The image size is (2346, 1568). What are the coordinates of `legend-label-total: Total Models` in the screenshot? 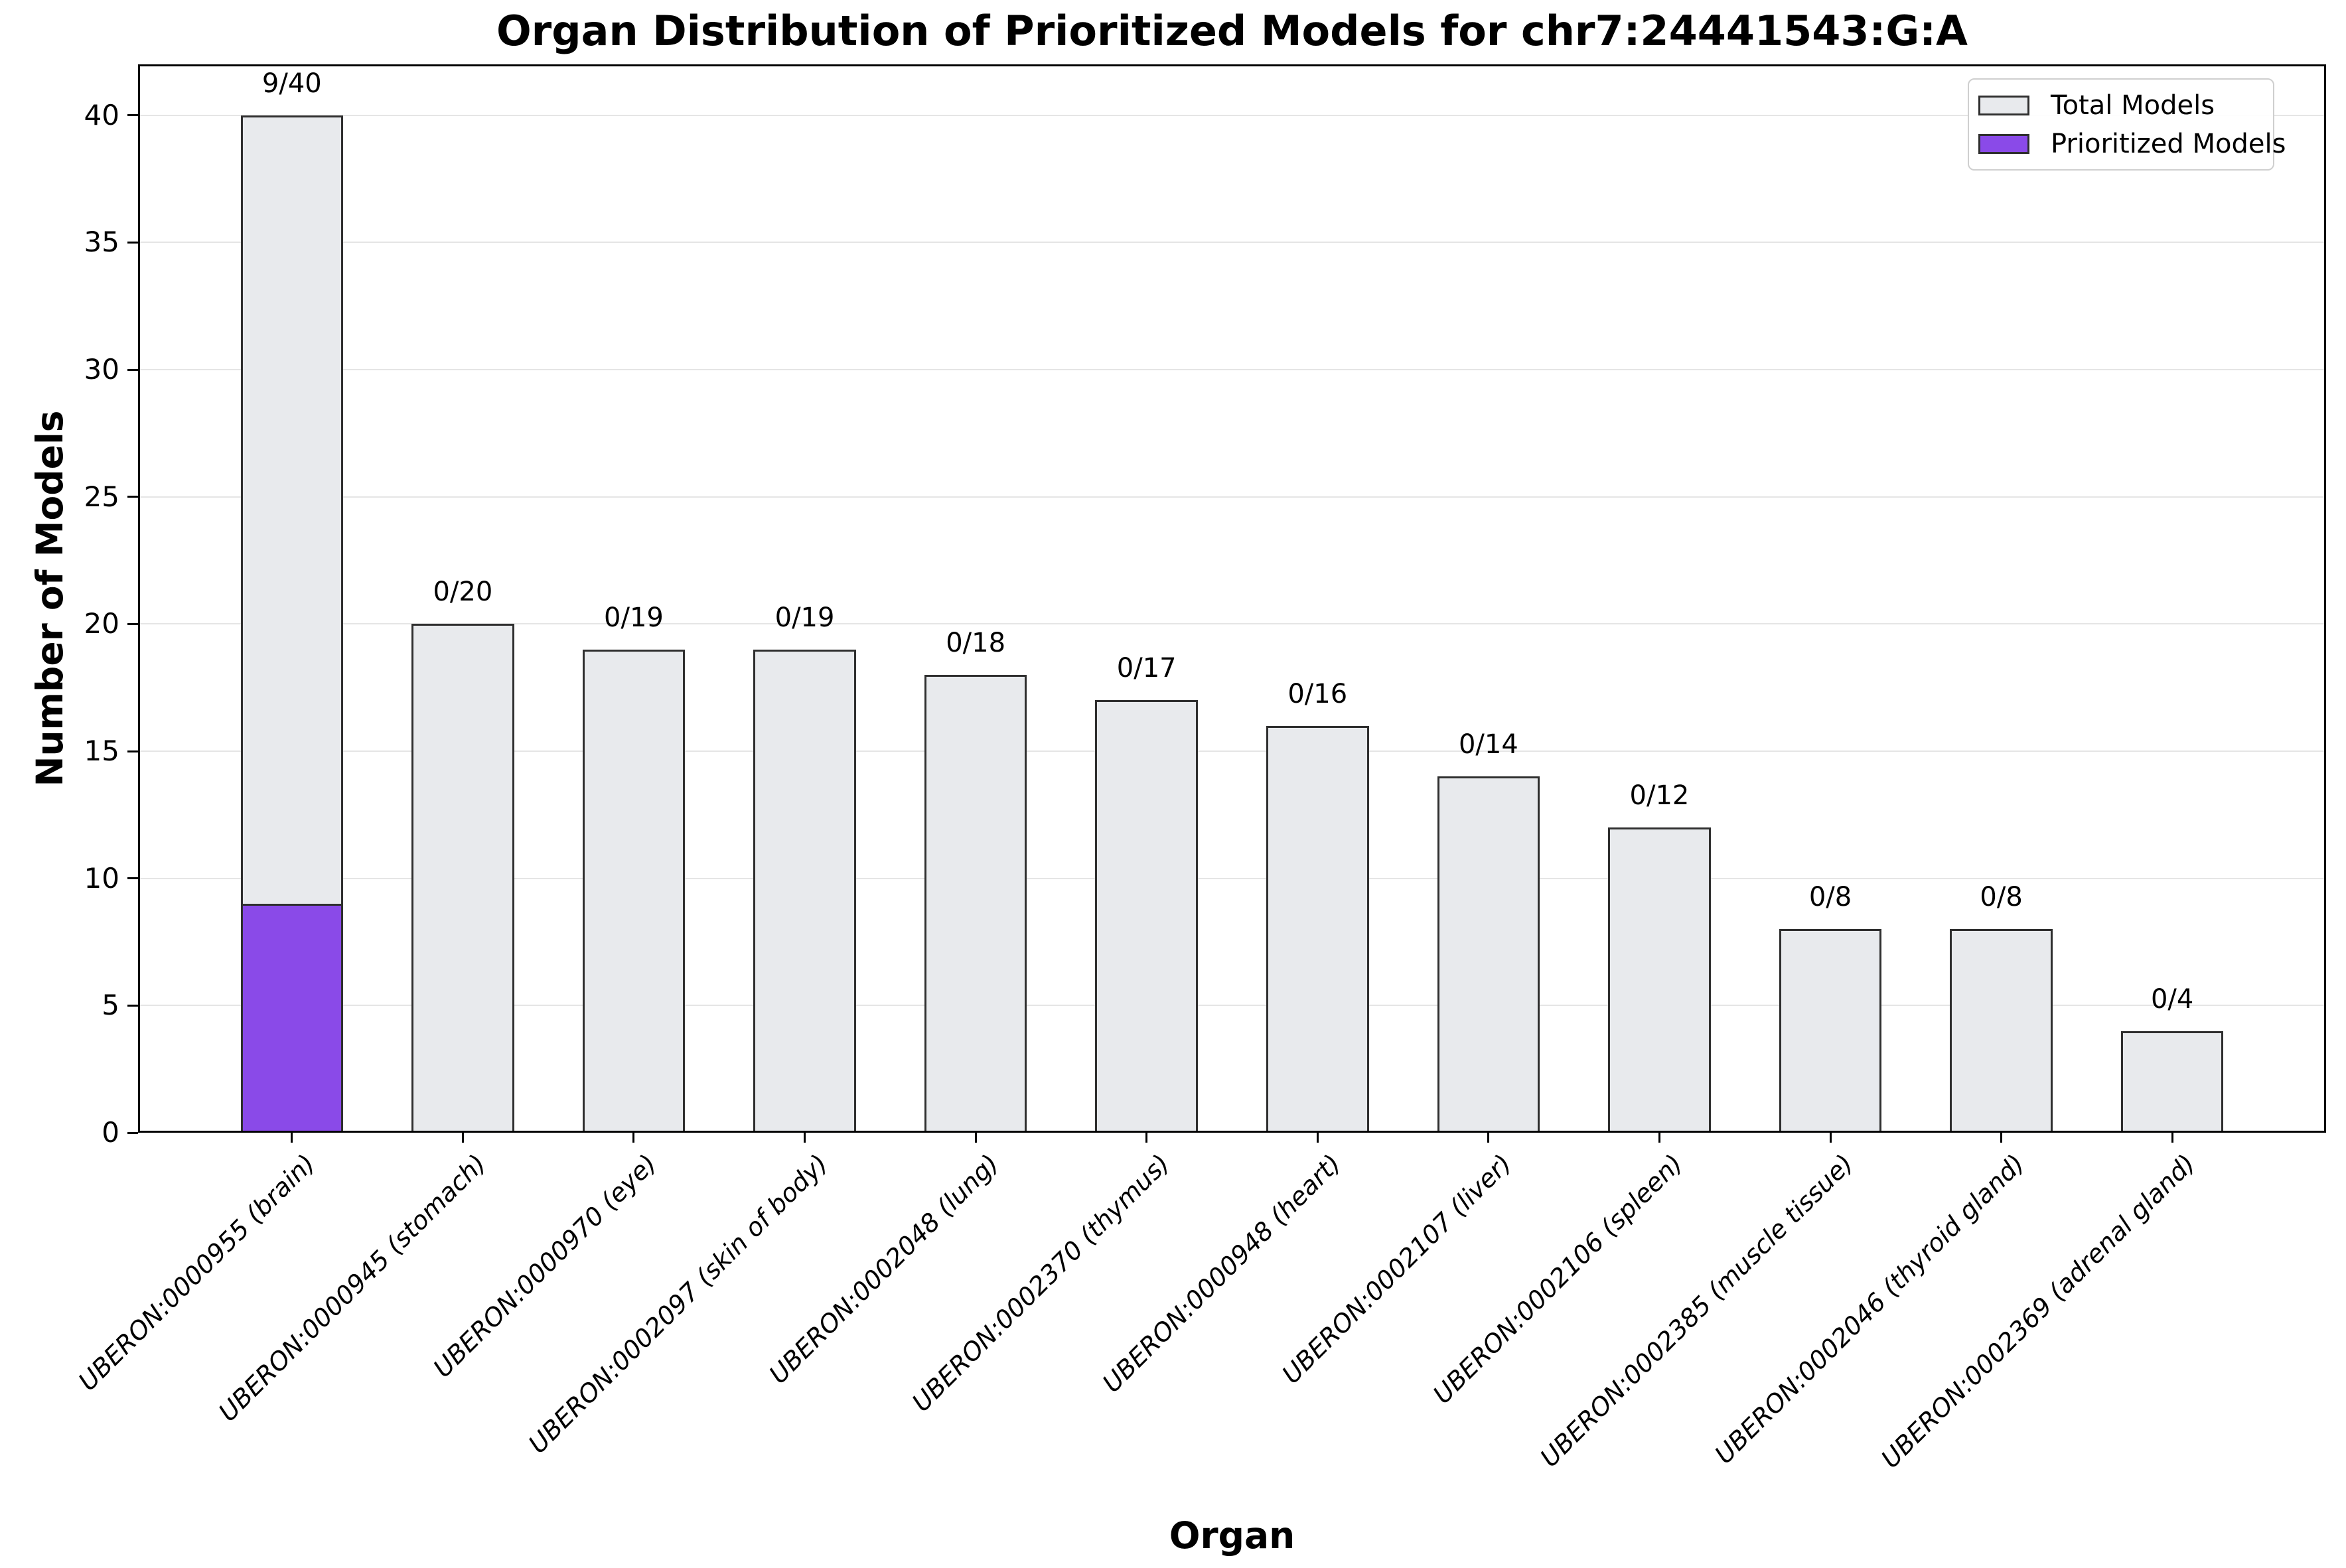 It's located at (2133, 105).